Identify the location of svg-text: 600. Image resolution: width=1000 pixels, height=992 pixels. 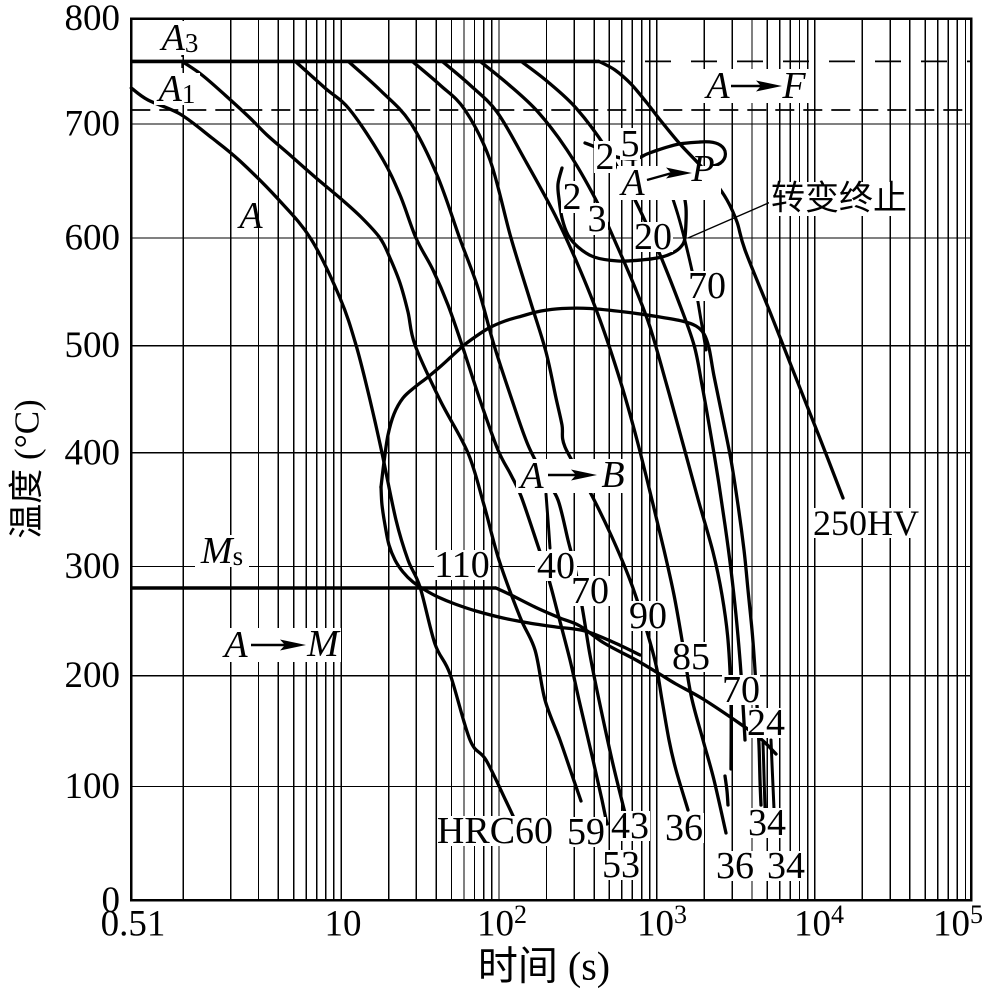
(93, 238).